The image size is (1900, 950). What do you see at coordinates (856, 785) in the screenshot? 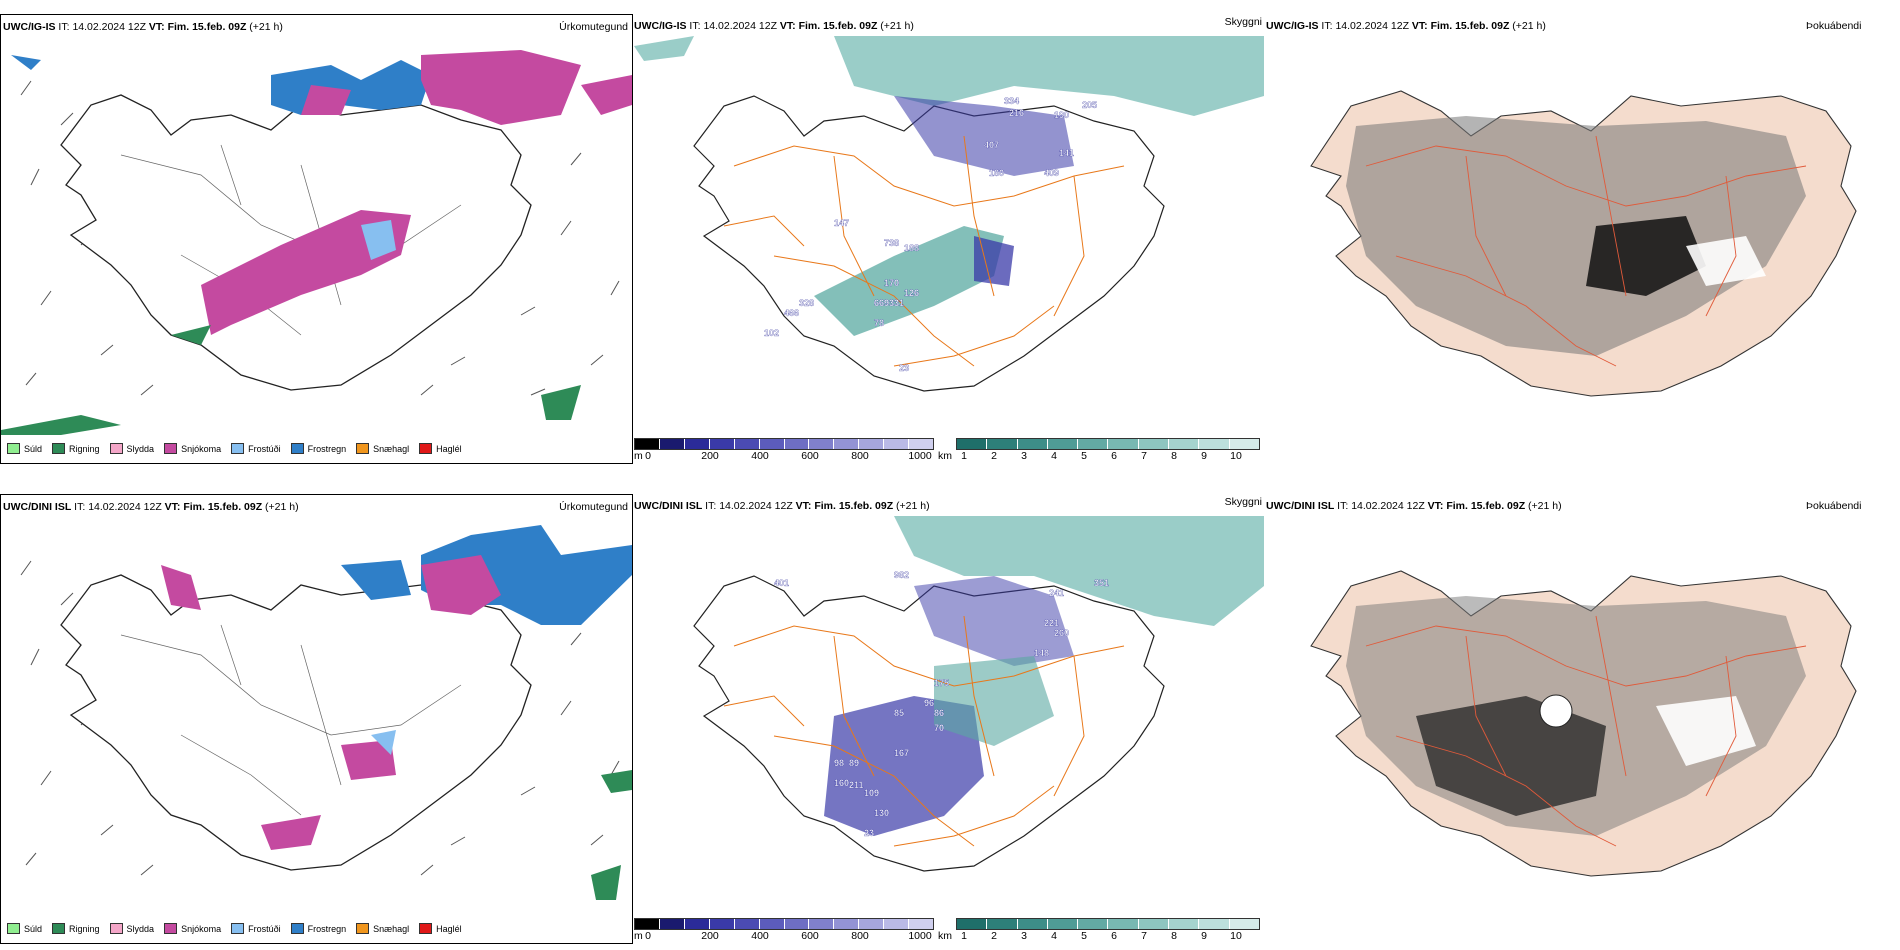
I see `ceiling-value-label: 211` at bounding box center [856, 785].